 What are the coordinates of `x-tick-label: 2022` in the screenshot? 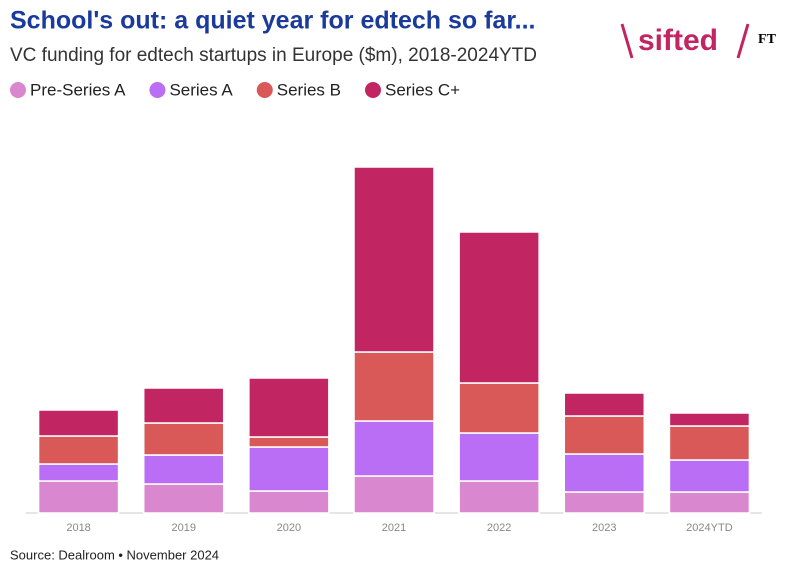 It's located at (499, 528).